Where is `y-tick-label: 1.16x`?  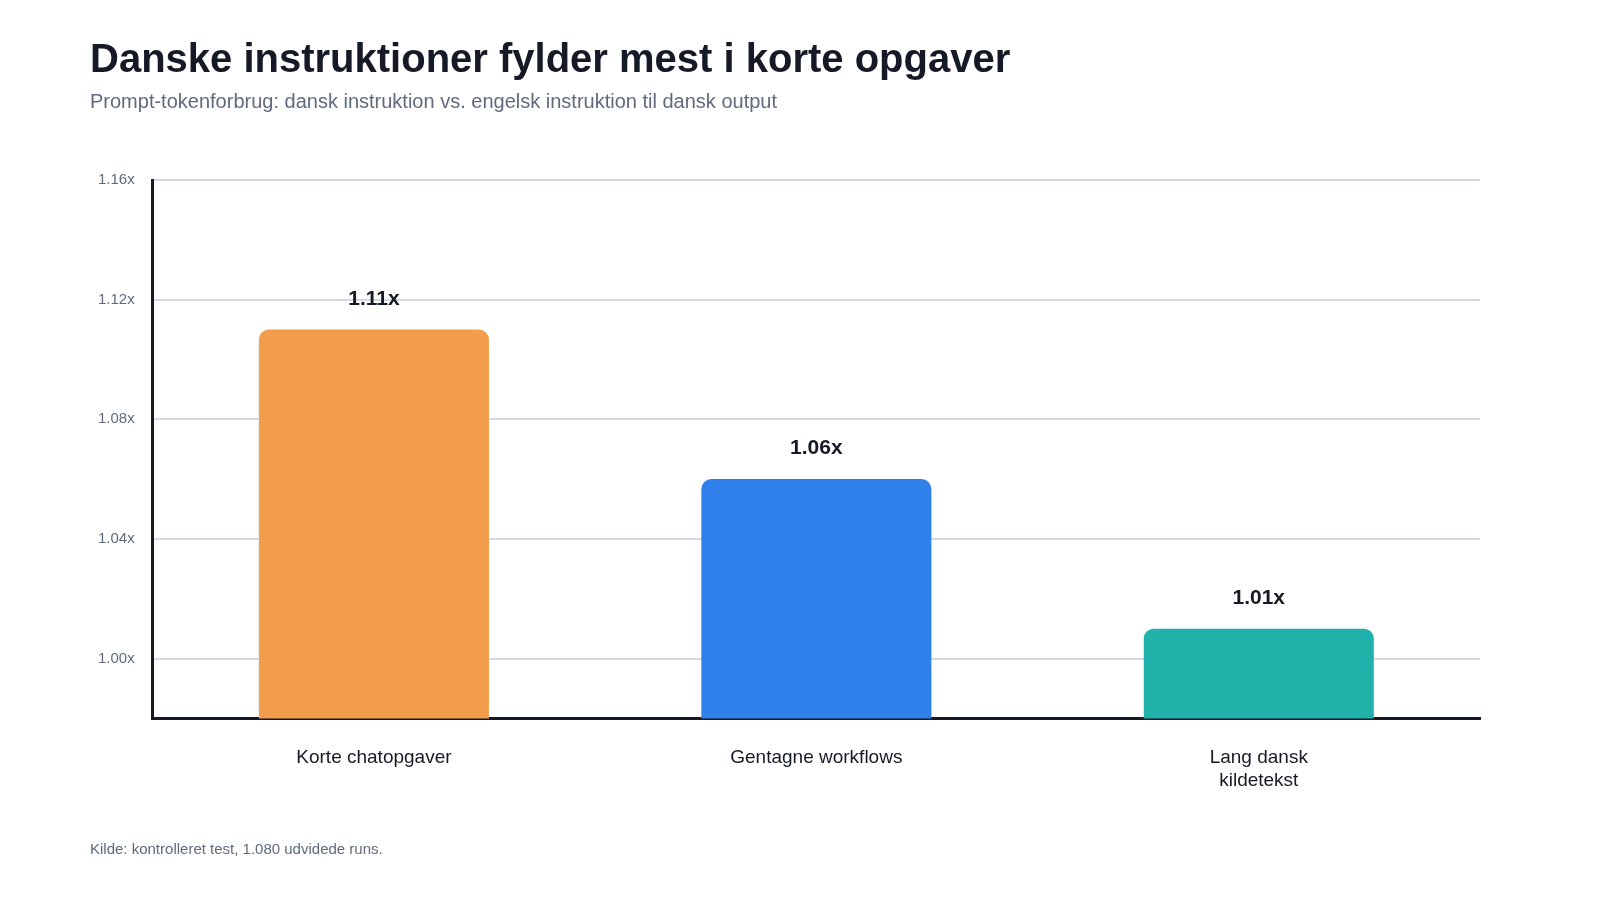 y-tick-label: 1.16x is located at coordinates (116, 179).